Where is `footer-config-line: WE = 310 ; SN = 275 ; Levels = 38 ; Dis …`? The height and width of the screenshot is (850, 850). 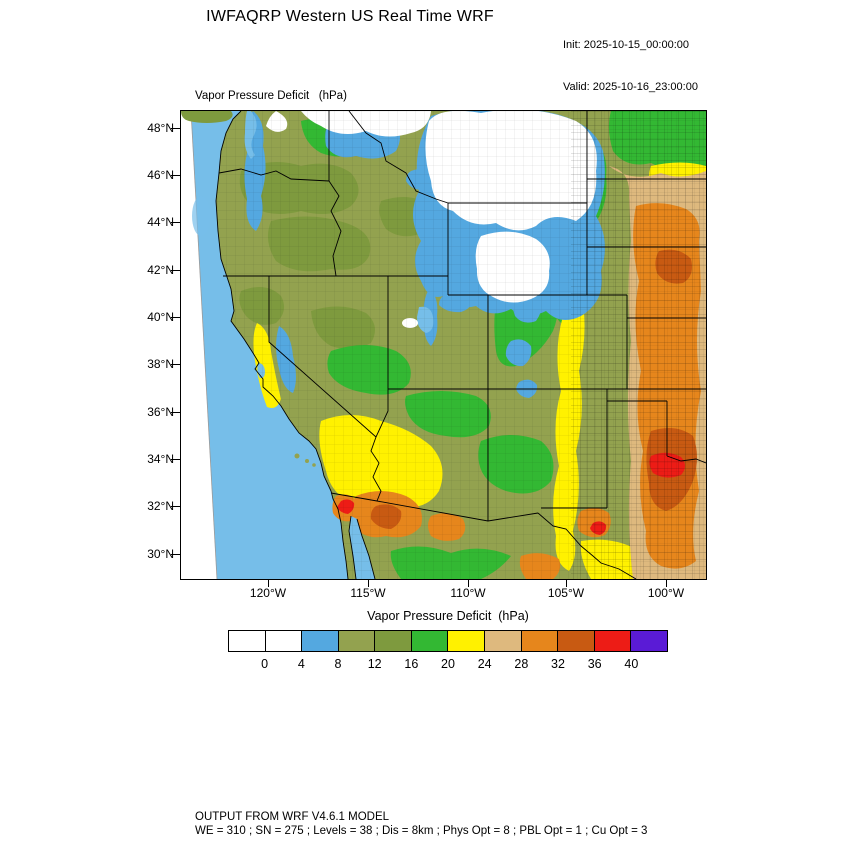
footer-config-line: WE = 310 ; SN = 275 ; Levels = 38 ; Dis … is located at coordinates (421, 831).